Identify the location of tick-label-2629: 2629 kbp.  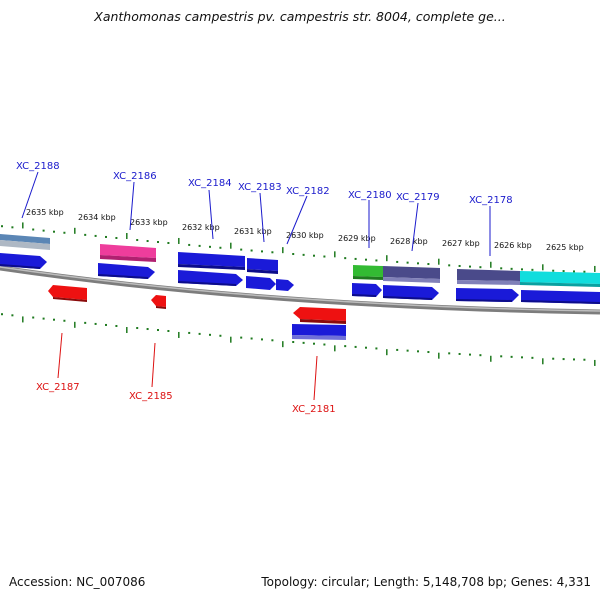
(357, 238).